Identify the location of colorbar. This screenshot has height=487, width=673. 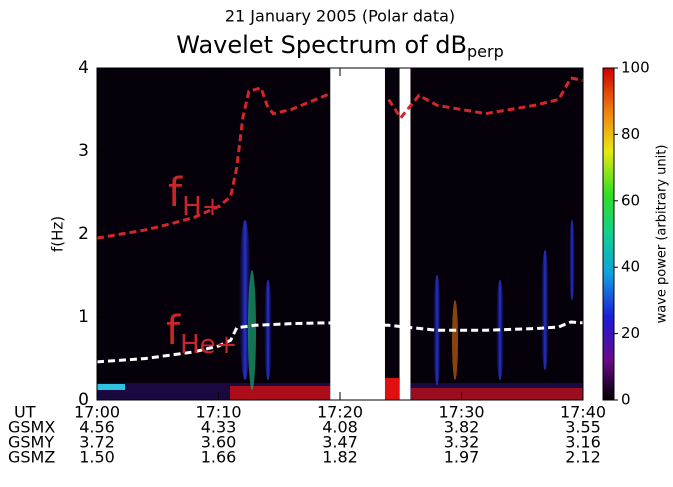
(608, 234).